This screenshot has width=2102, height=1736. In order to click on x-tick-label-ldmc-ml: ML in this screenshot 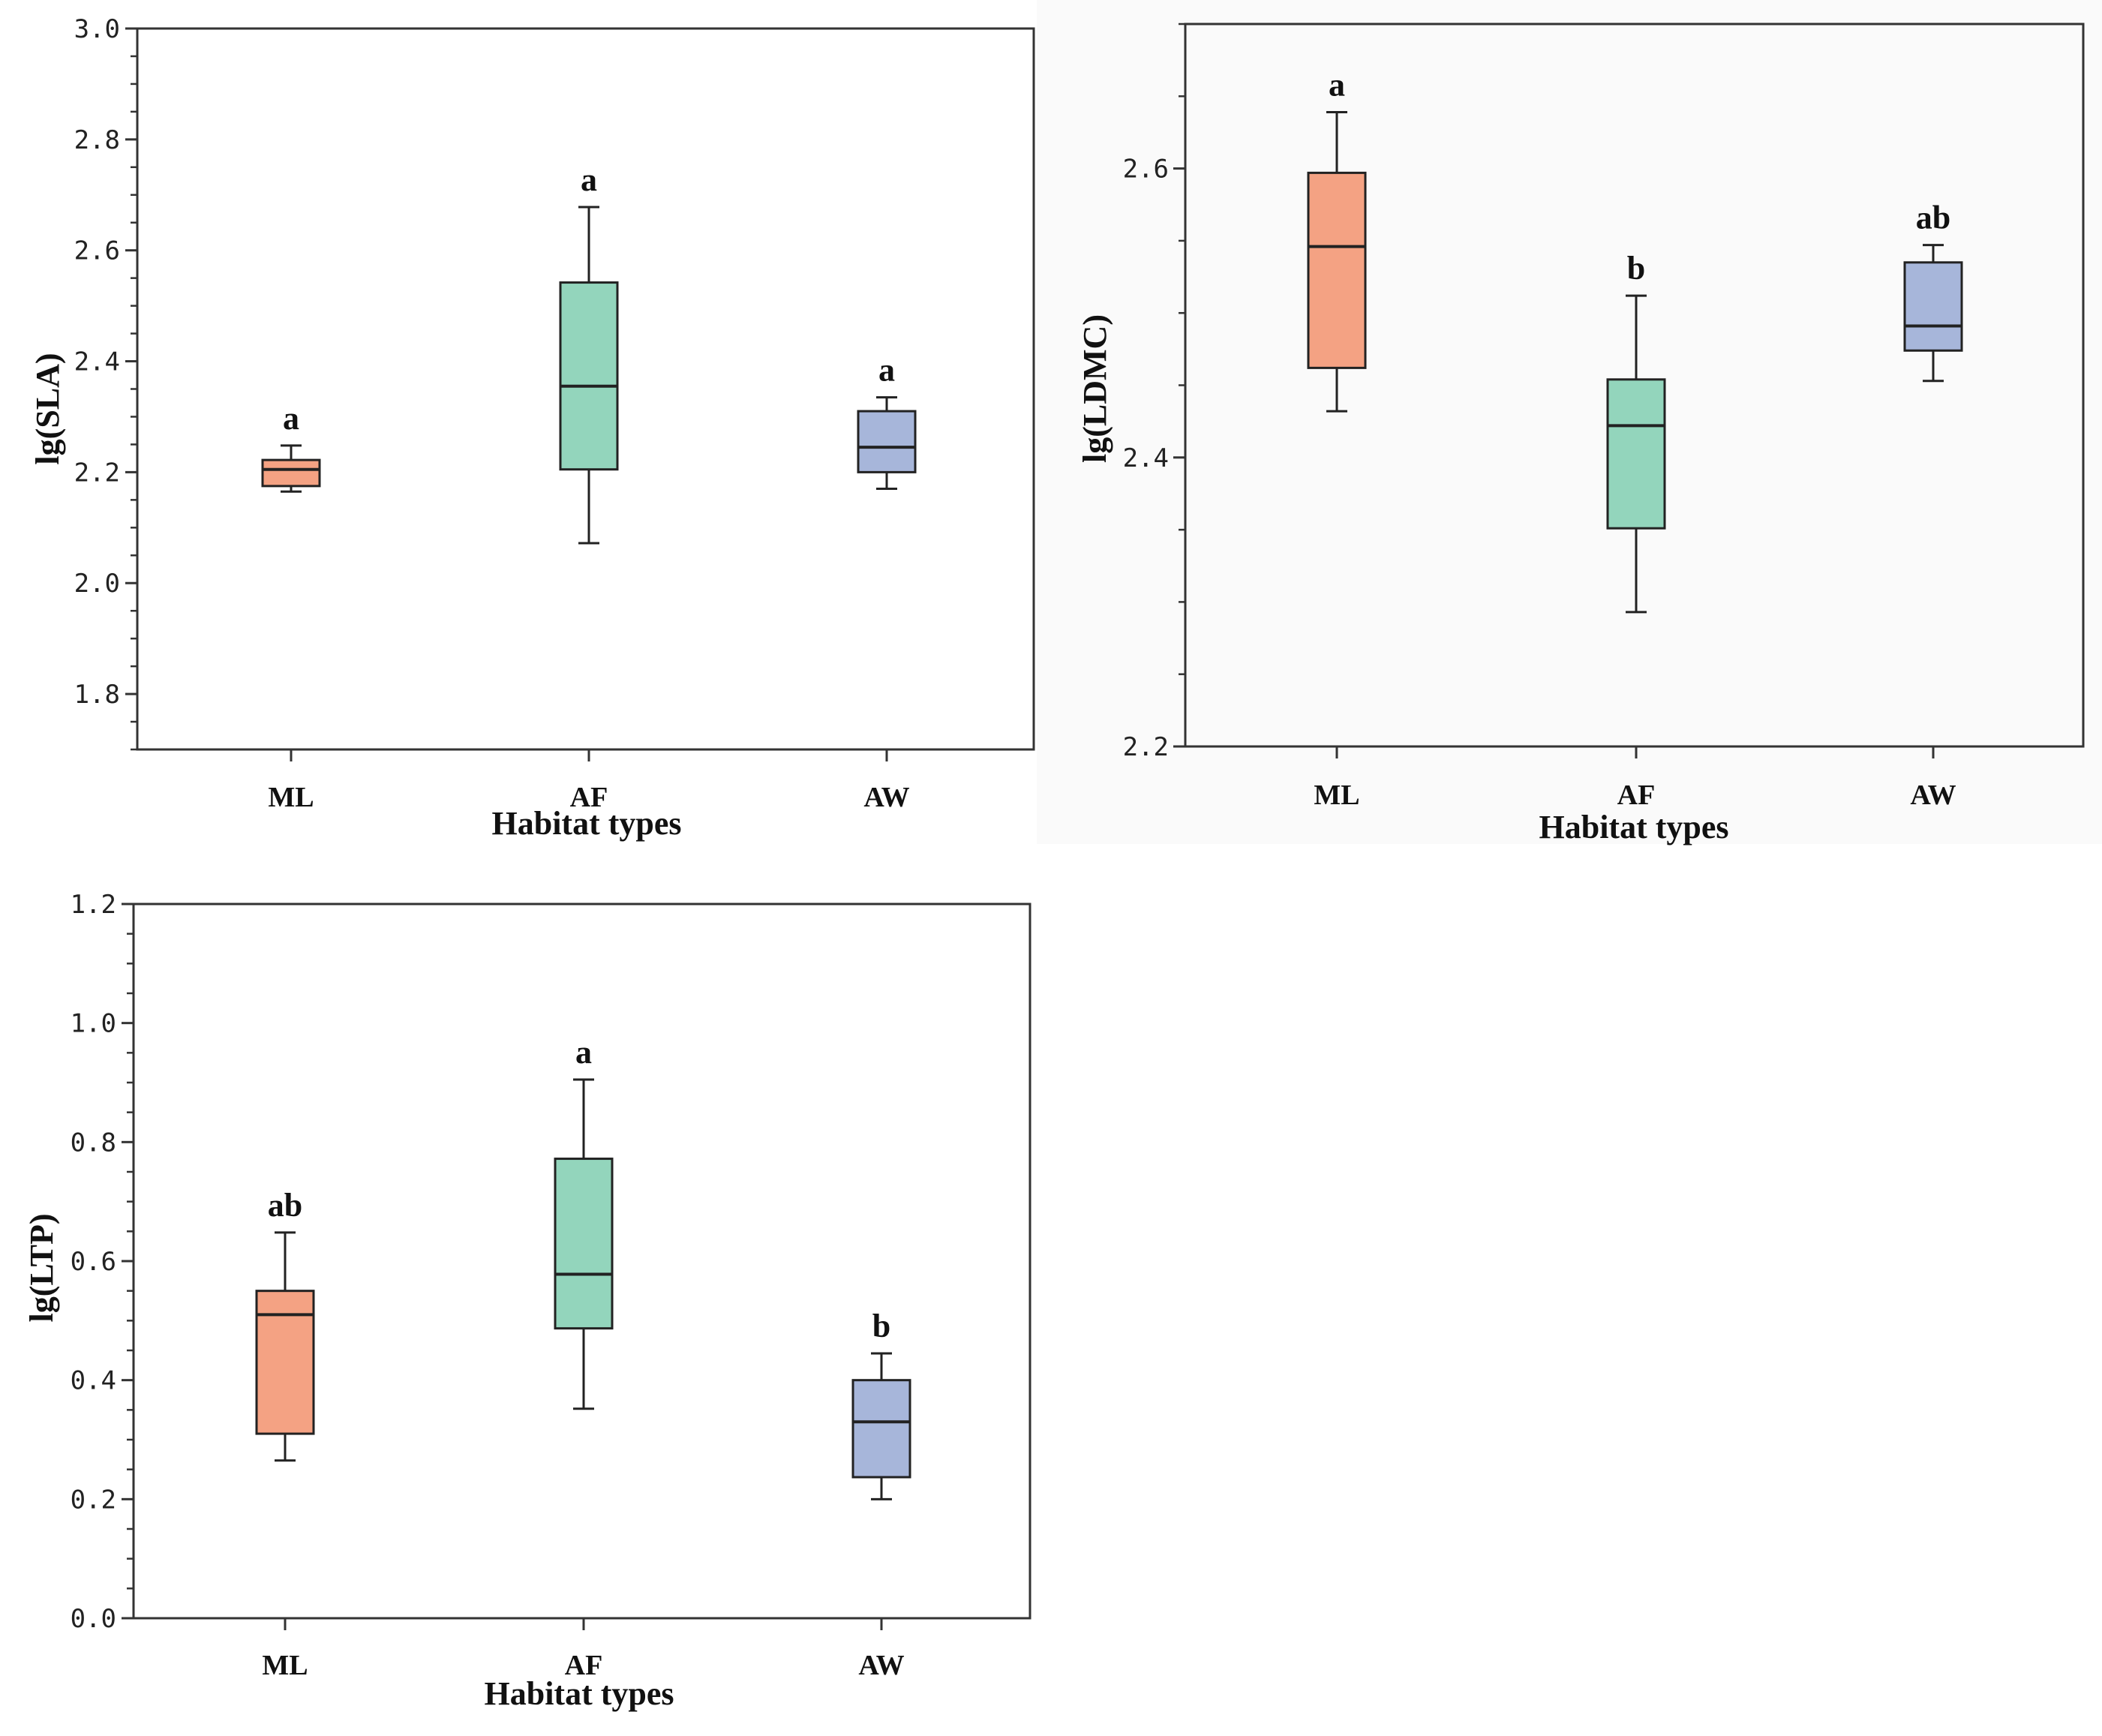, I will do `click(1336, 795)`.